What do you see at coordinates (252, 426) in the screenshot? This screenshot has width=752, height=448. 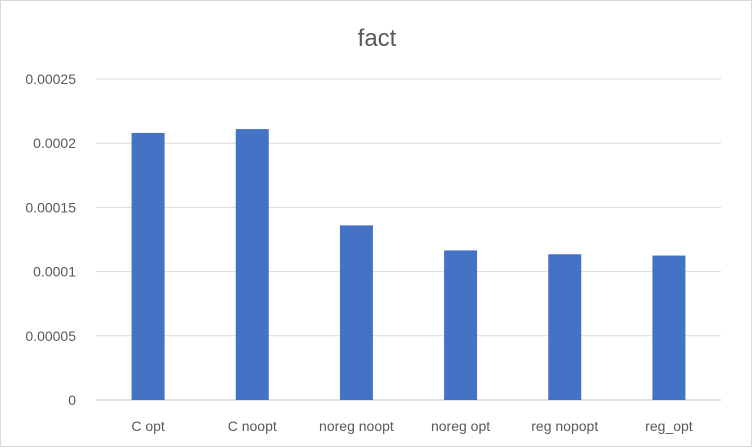 I see `x-tick-label: C noopt` at bounding box center [252, 426].